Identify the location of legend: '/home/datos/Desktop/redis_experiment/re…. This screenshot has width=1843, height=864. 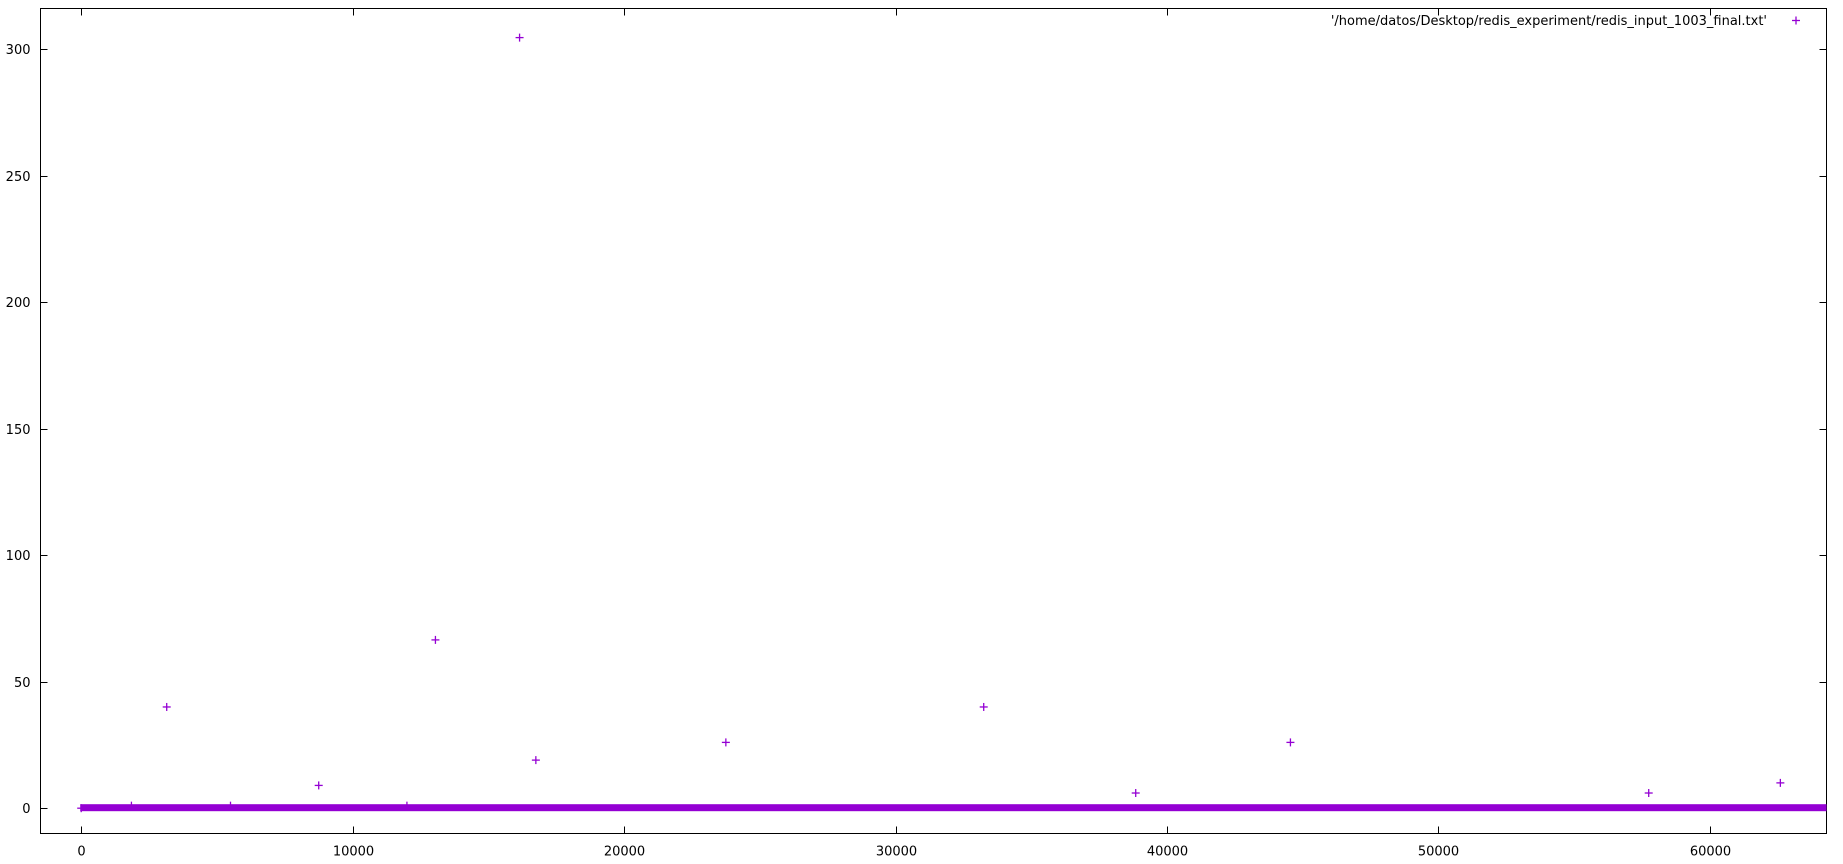
(1565, 21).